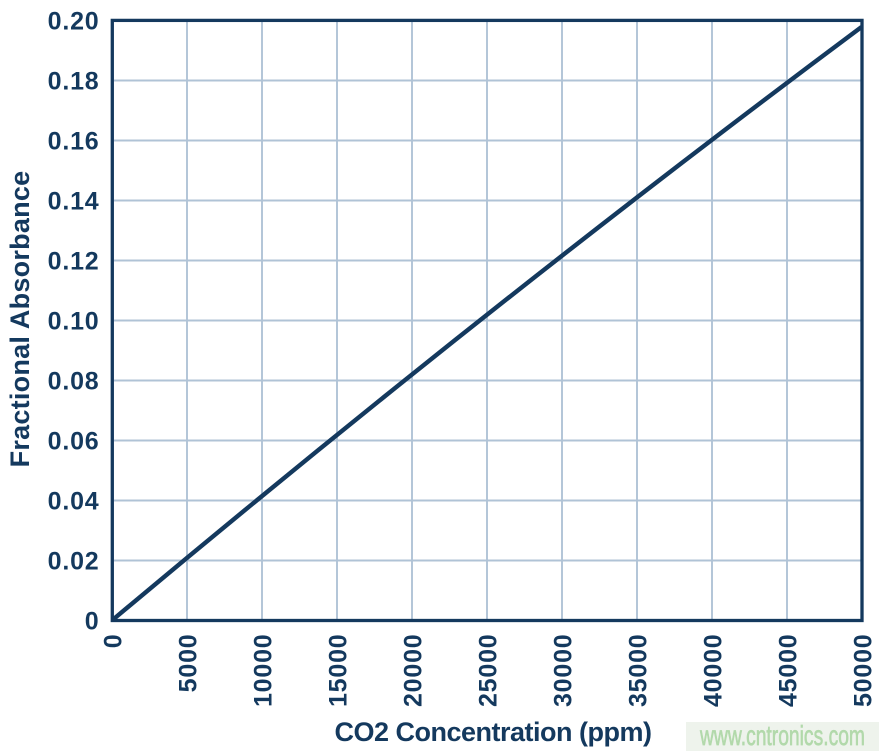  I want to click on svg-text: 0.18, so click(74, 82).